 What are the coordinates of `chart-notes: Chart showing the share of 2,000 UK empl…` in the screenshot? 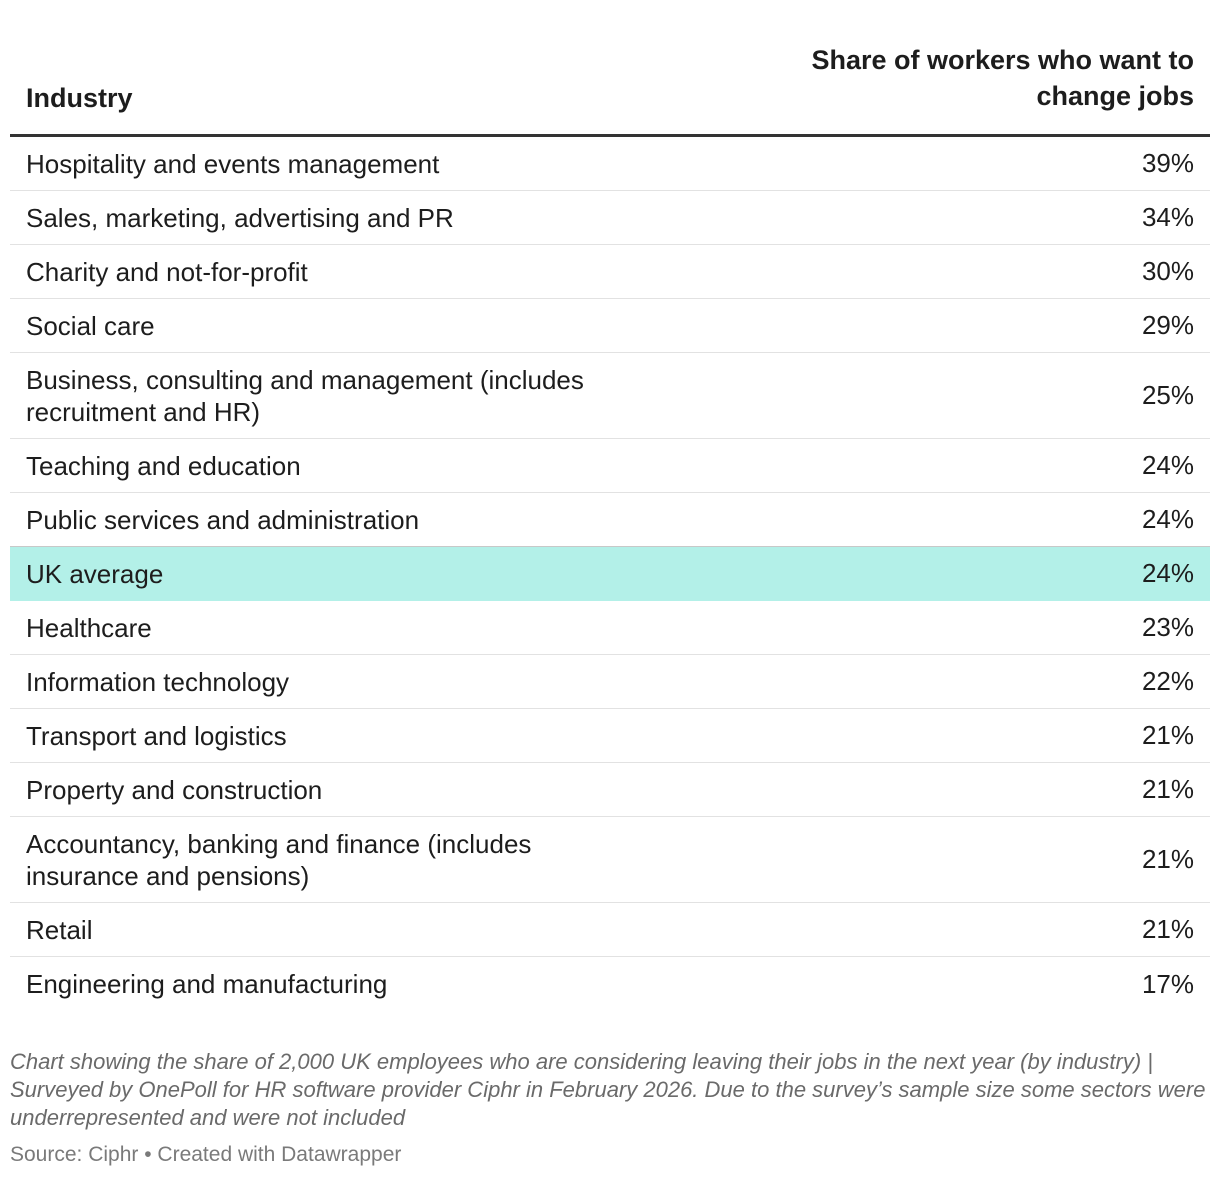 It's located at (608, 1089).